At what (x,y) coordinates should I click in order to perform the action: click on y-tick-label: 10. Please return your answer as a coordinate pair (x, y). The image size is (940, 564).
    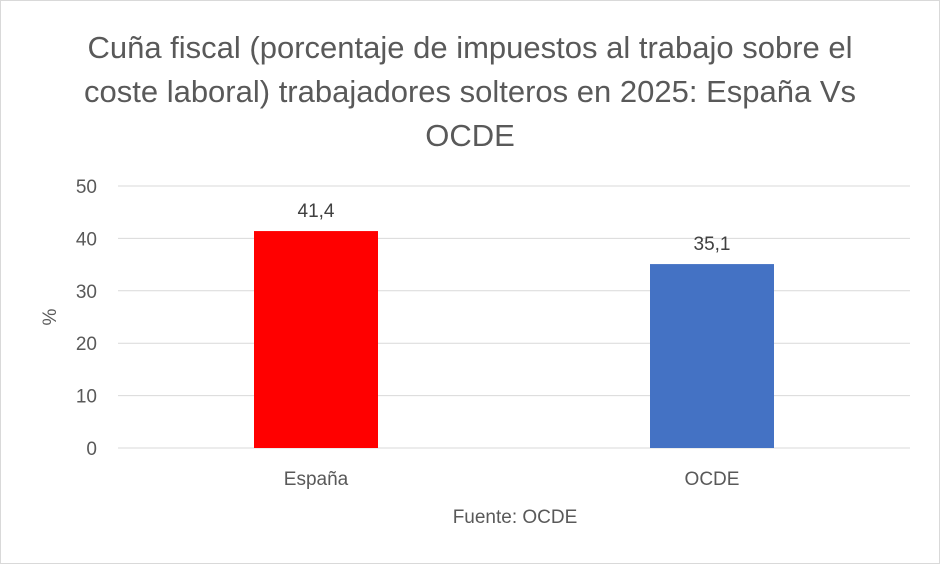
    Looking at the image, I should click on (86, 397).